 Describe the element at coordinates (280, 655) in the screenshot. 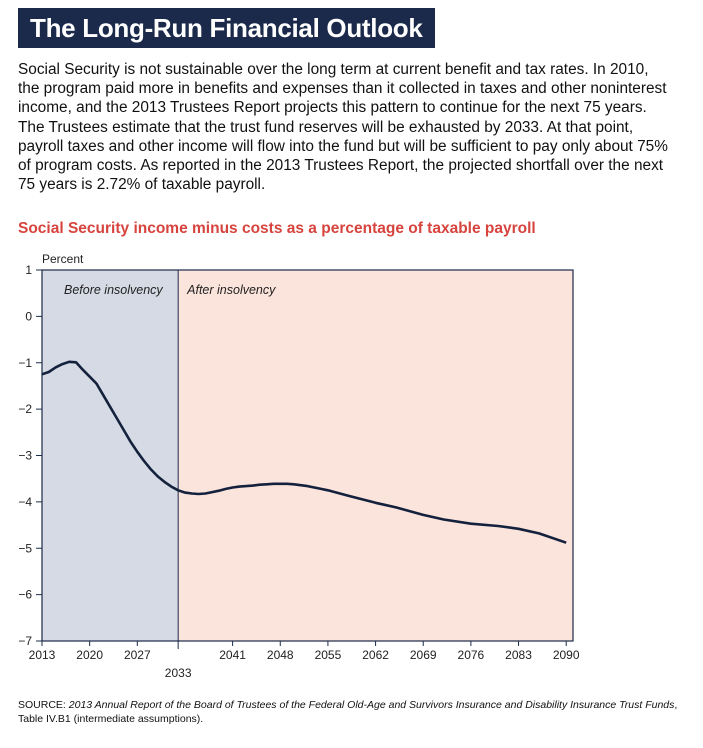

I see `x-tick-label: 2048` at that location.